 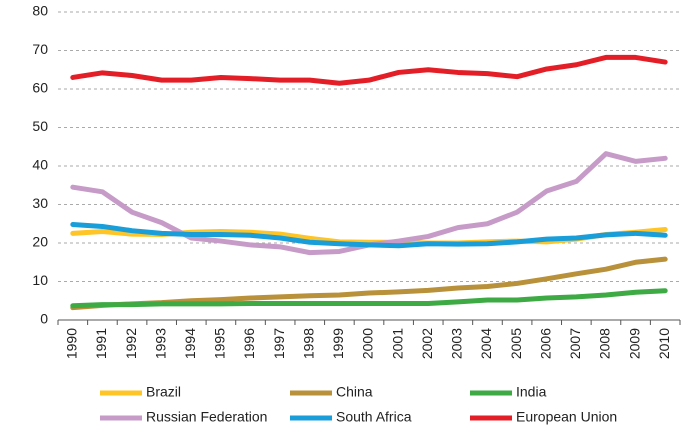 What do you see at coordinates (40, 49) in the screenshot?
I see `y-tick-label: 70` at bounding box center [40, 49].